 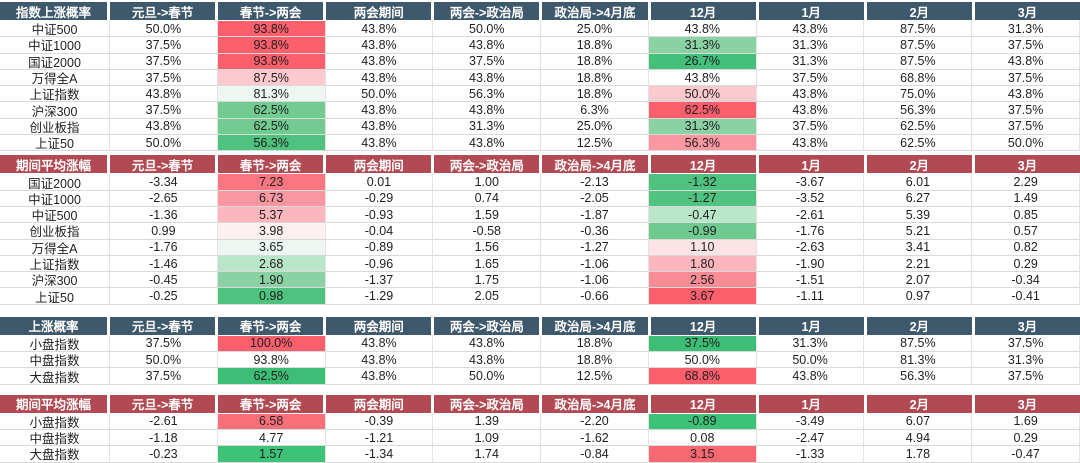 What do you see at coordinates (702, 438) in the screenshot?
I see `table-cell: 0.08` at bounding box center [702, 438].